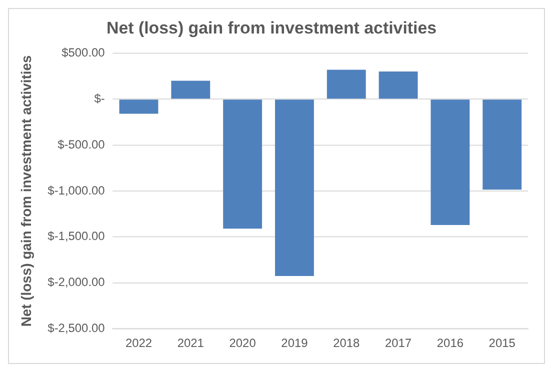  I want to click on x-tick-label: 2021, so click(190, 343).